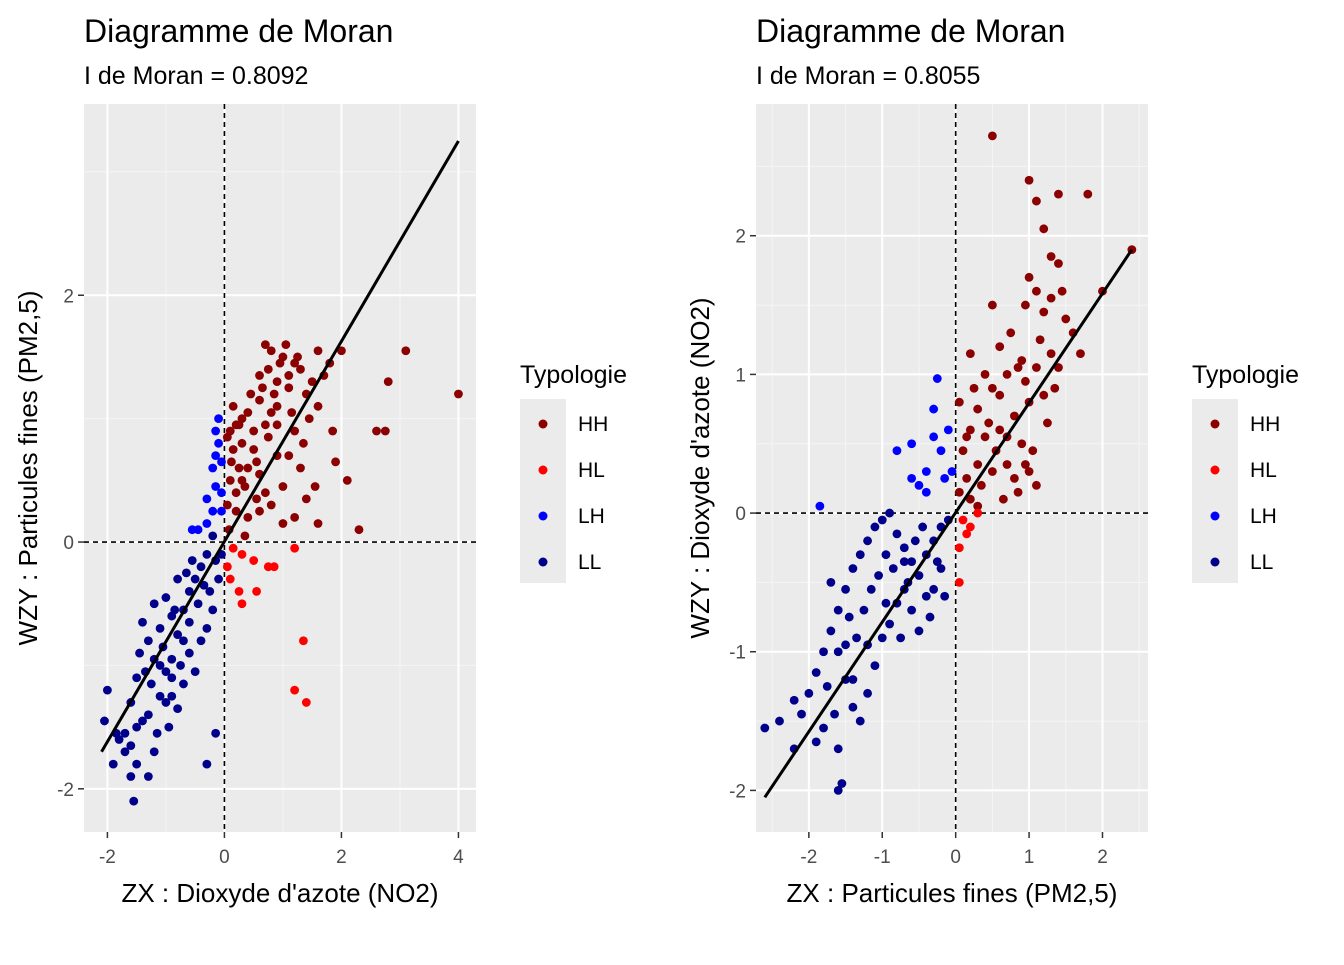  Describe the element at coordinates (543, 470) in the screenshot. I see `left-legend-key-hl` at that location.